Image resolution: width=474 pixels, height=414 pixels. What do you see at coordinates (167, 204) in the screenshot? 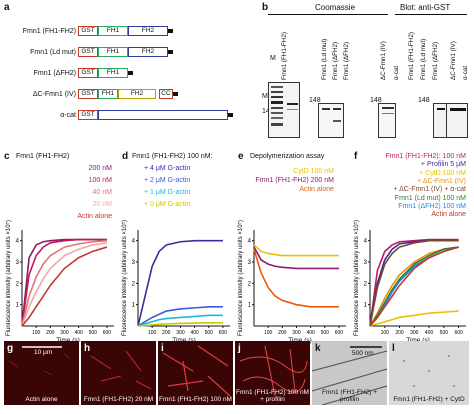
I see `legend-d-item: + 0 μM G-actin` at bounding box center [167, 204].